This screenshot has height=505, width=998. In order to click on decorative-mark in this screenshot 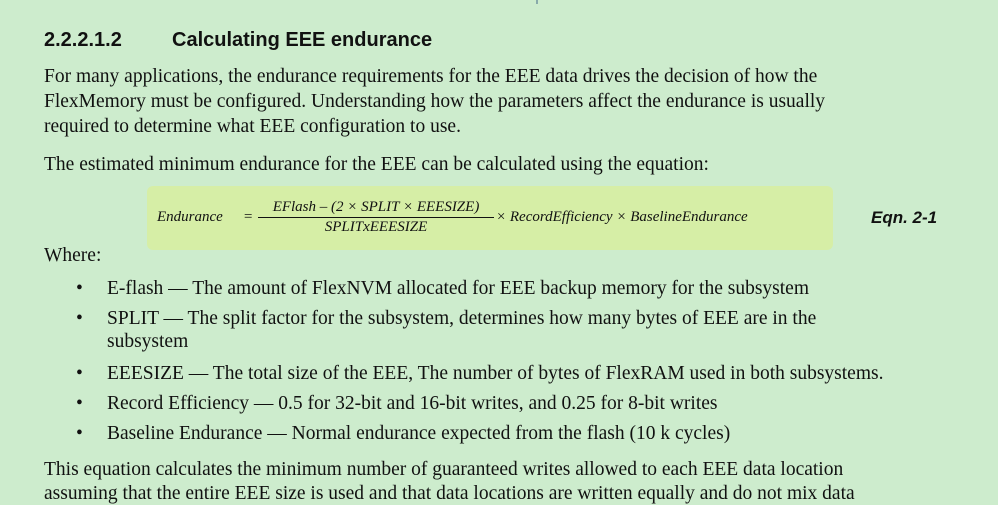, I will do `click(537, 2)`.